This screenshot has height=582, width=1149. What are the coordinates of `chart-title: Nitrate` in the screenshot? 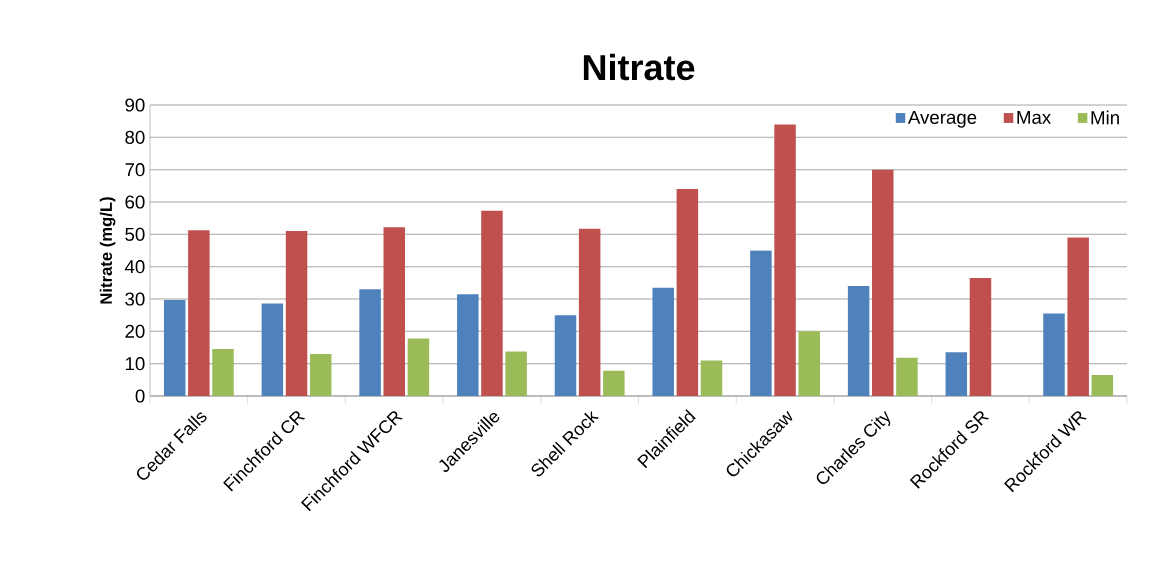 It's located at (639, 67).